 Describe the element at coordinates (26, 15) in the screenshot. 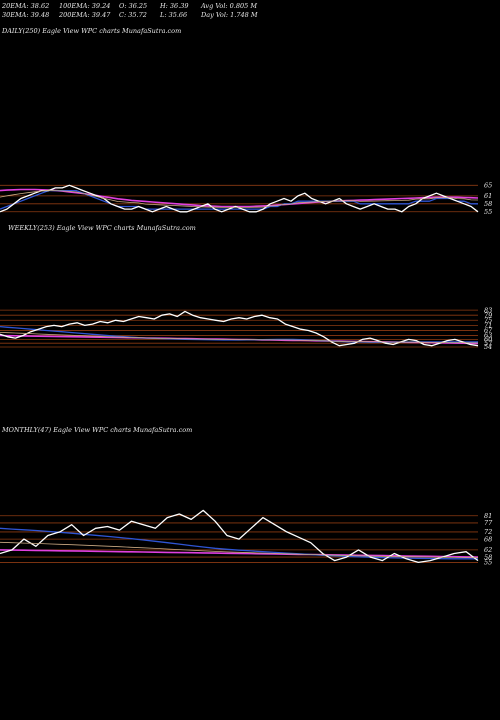

I see `ema30-stat: 30EMA: 39.48` at that location.